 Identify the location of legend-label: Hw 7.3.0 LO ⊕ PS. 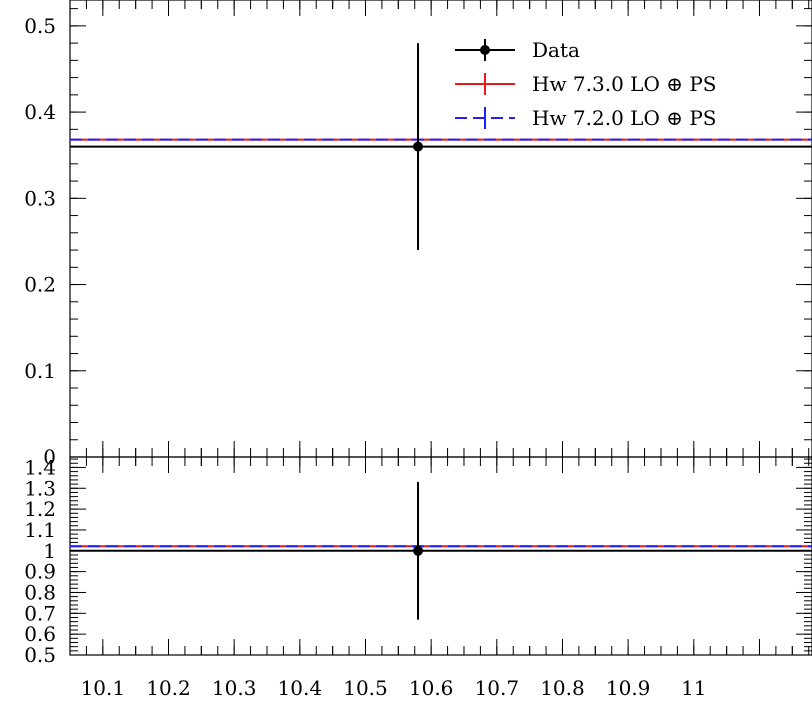
(624, 84).